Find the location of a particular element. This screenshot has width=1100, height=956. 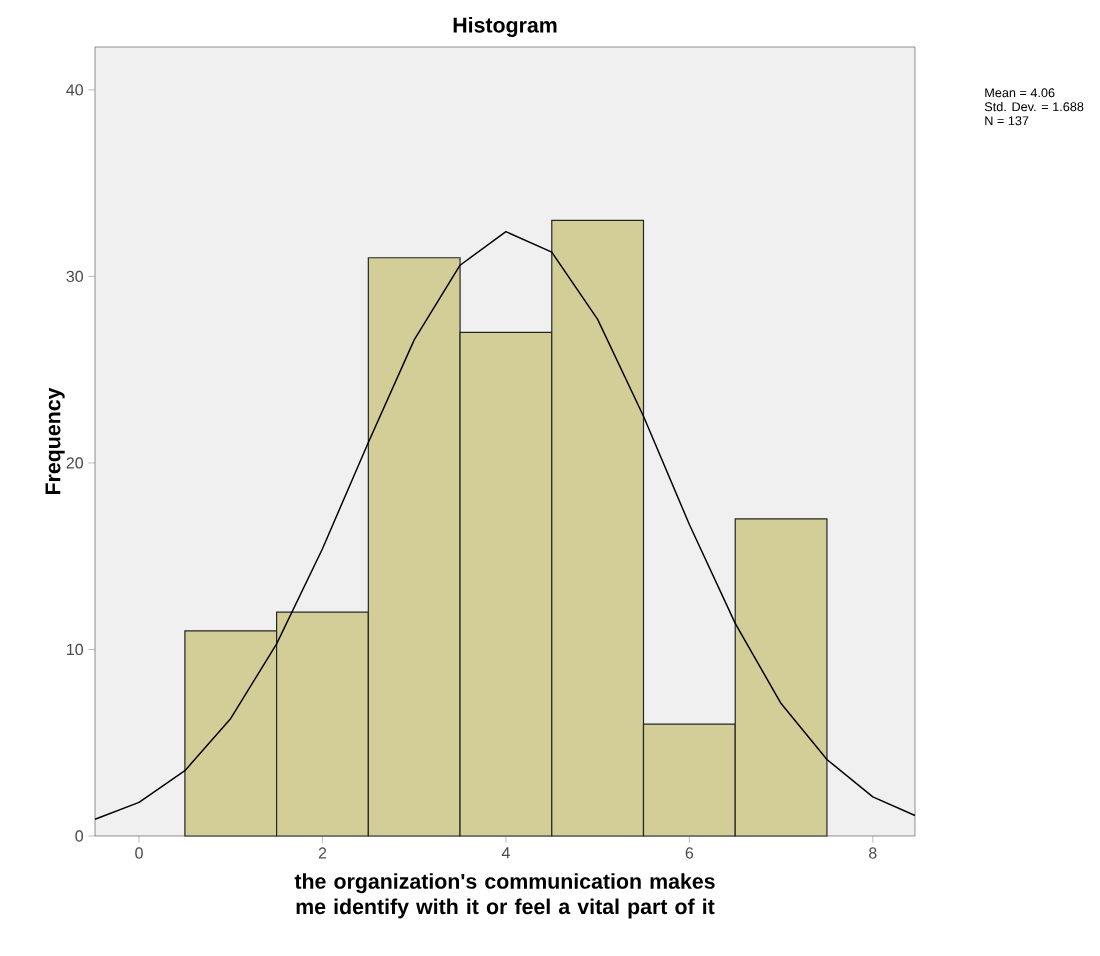

text: Mean = 4.06 is located at coordinates (1020, 93).